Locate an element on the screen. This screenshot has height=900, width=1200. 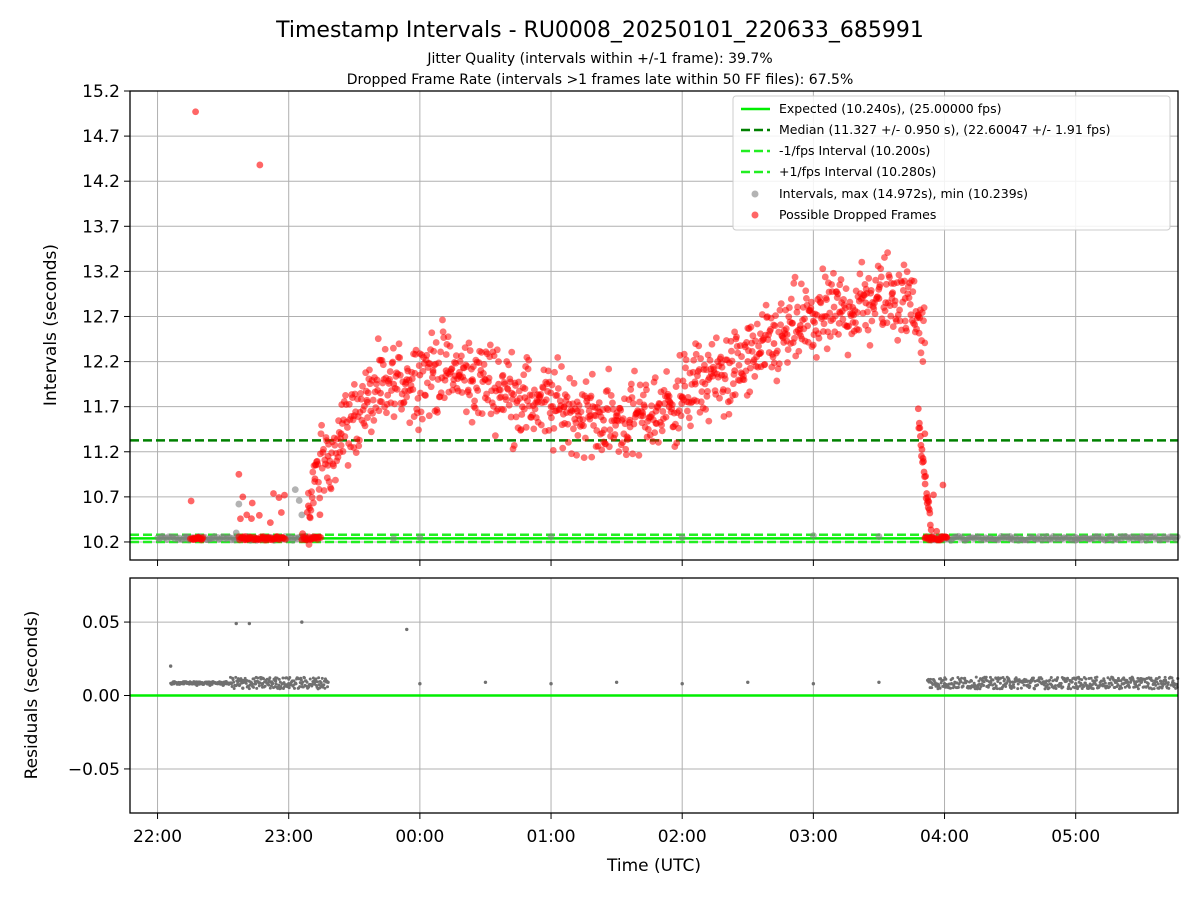
top-y-tick-label: 14.2 is located at coordinates (101, 182).